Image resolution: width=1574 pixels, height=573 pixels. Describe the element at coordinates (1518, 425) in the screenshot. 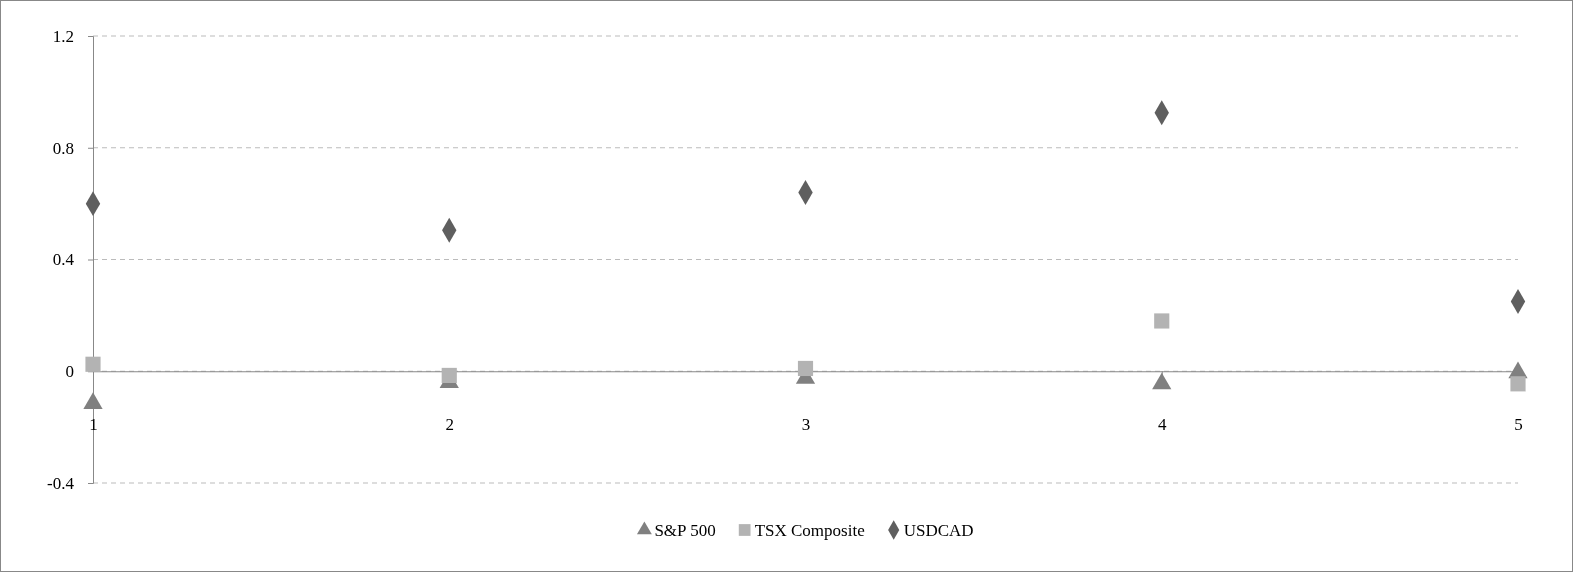

I see `x-tick-label: 5` at that location.